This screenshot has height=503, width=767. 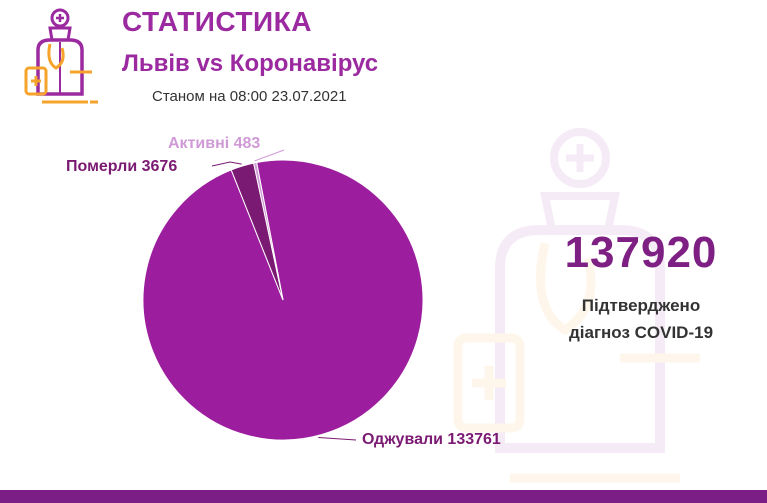 I want to click on leader-active, so click(x=269, y=155).